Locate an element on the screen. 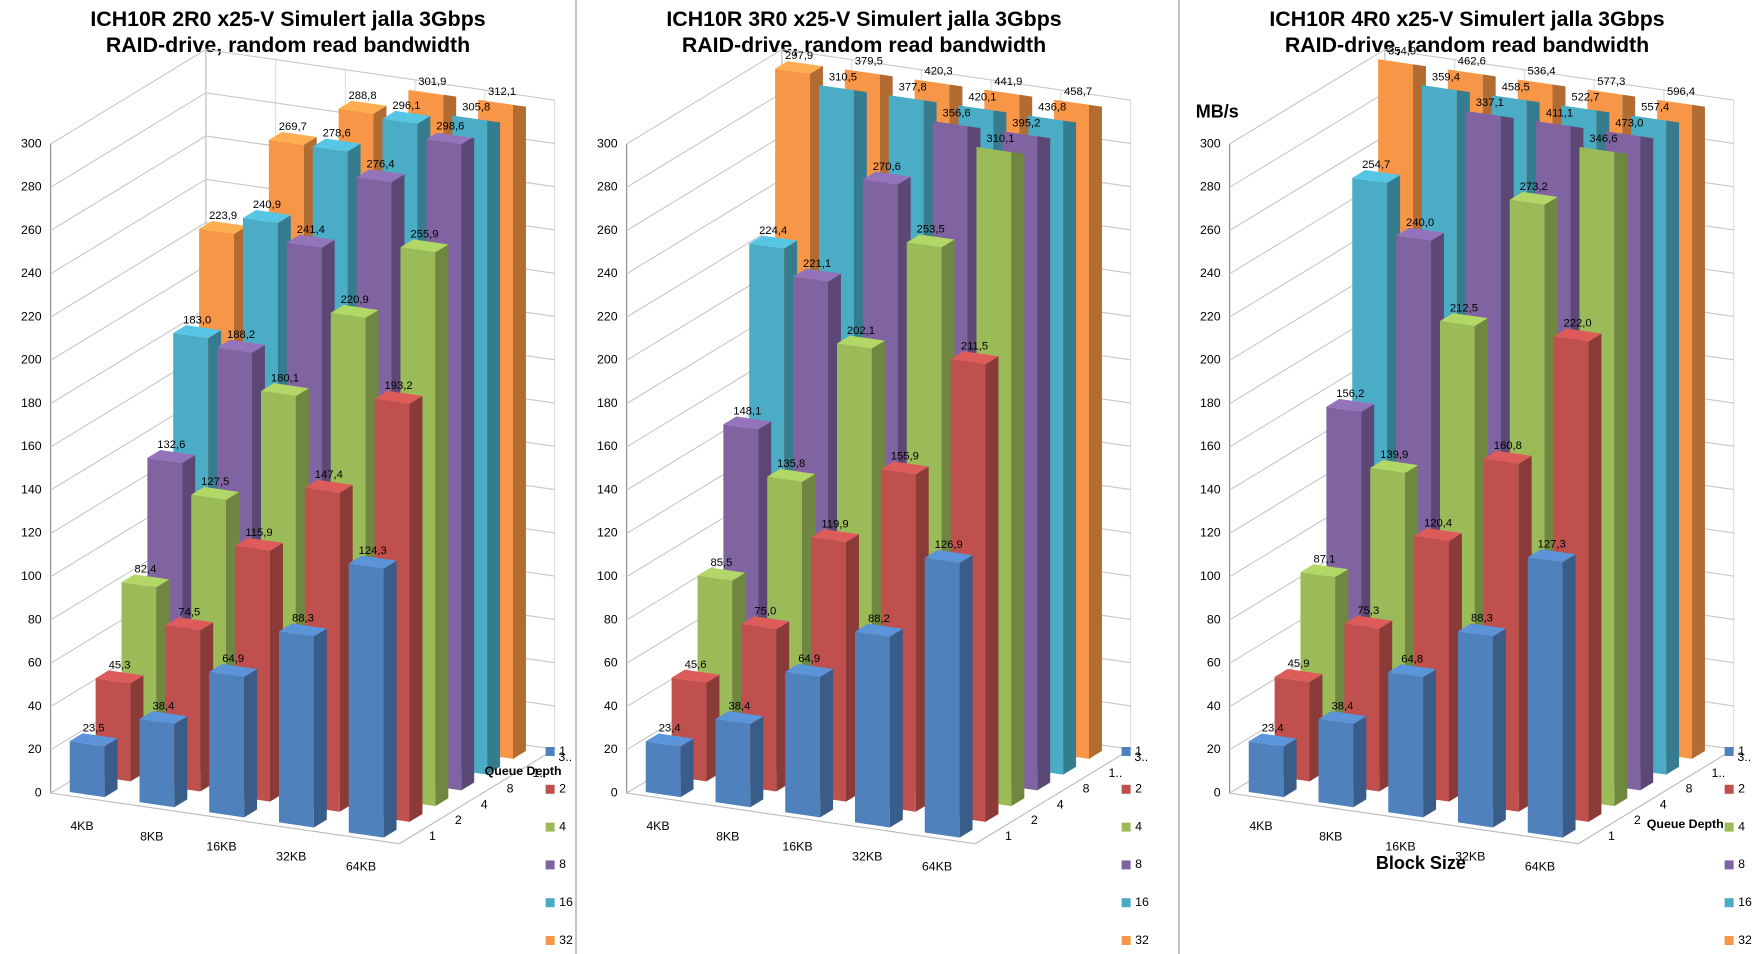 The height and width of the screenshot is (954, 1764). value-label: 255,9 is located at coordinates (424, 235).